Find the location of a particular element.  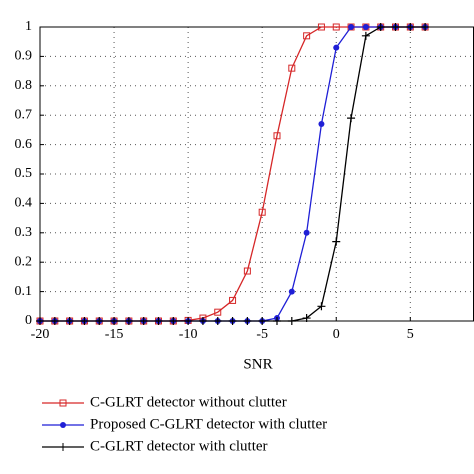

y-tick-label: 0.4 is located at coordinates (24, 203).